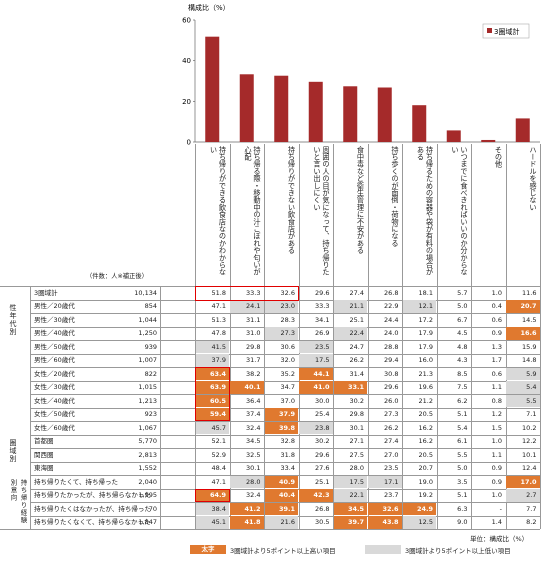 The image size is (550, 563). What do you see at coordinates (350, 522) in the screenshot?
I see `table-cell: 39.7` at bounding box center [350, 522].